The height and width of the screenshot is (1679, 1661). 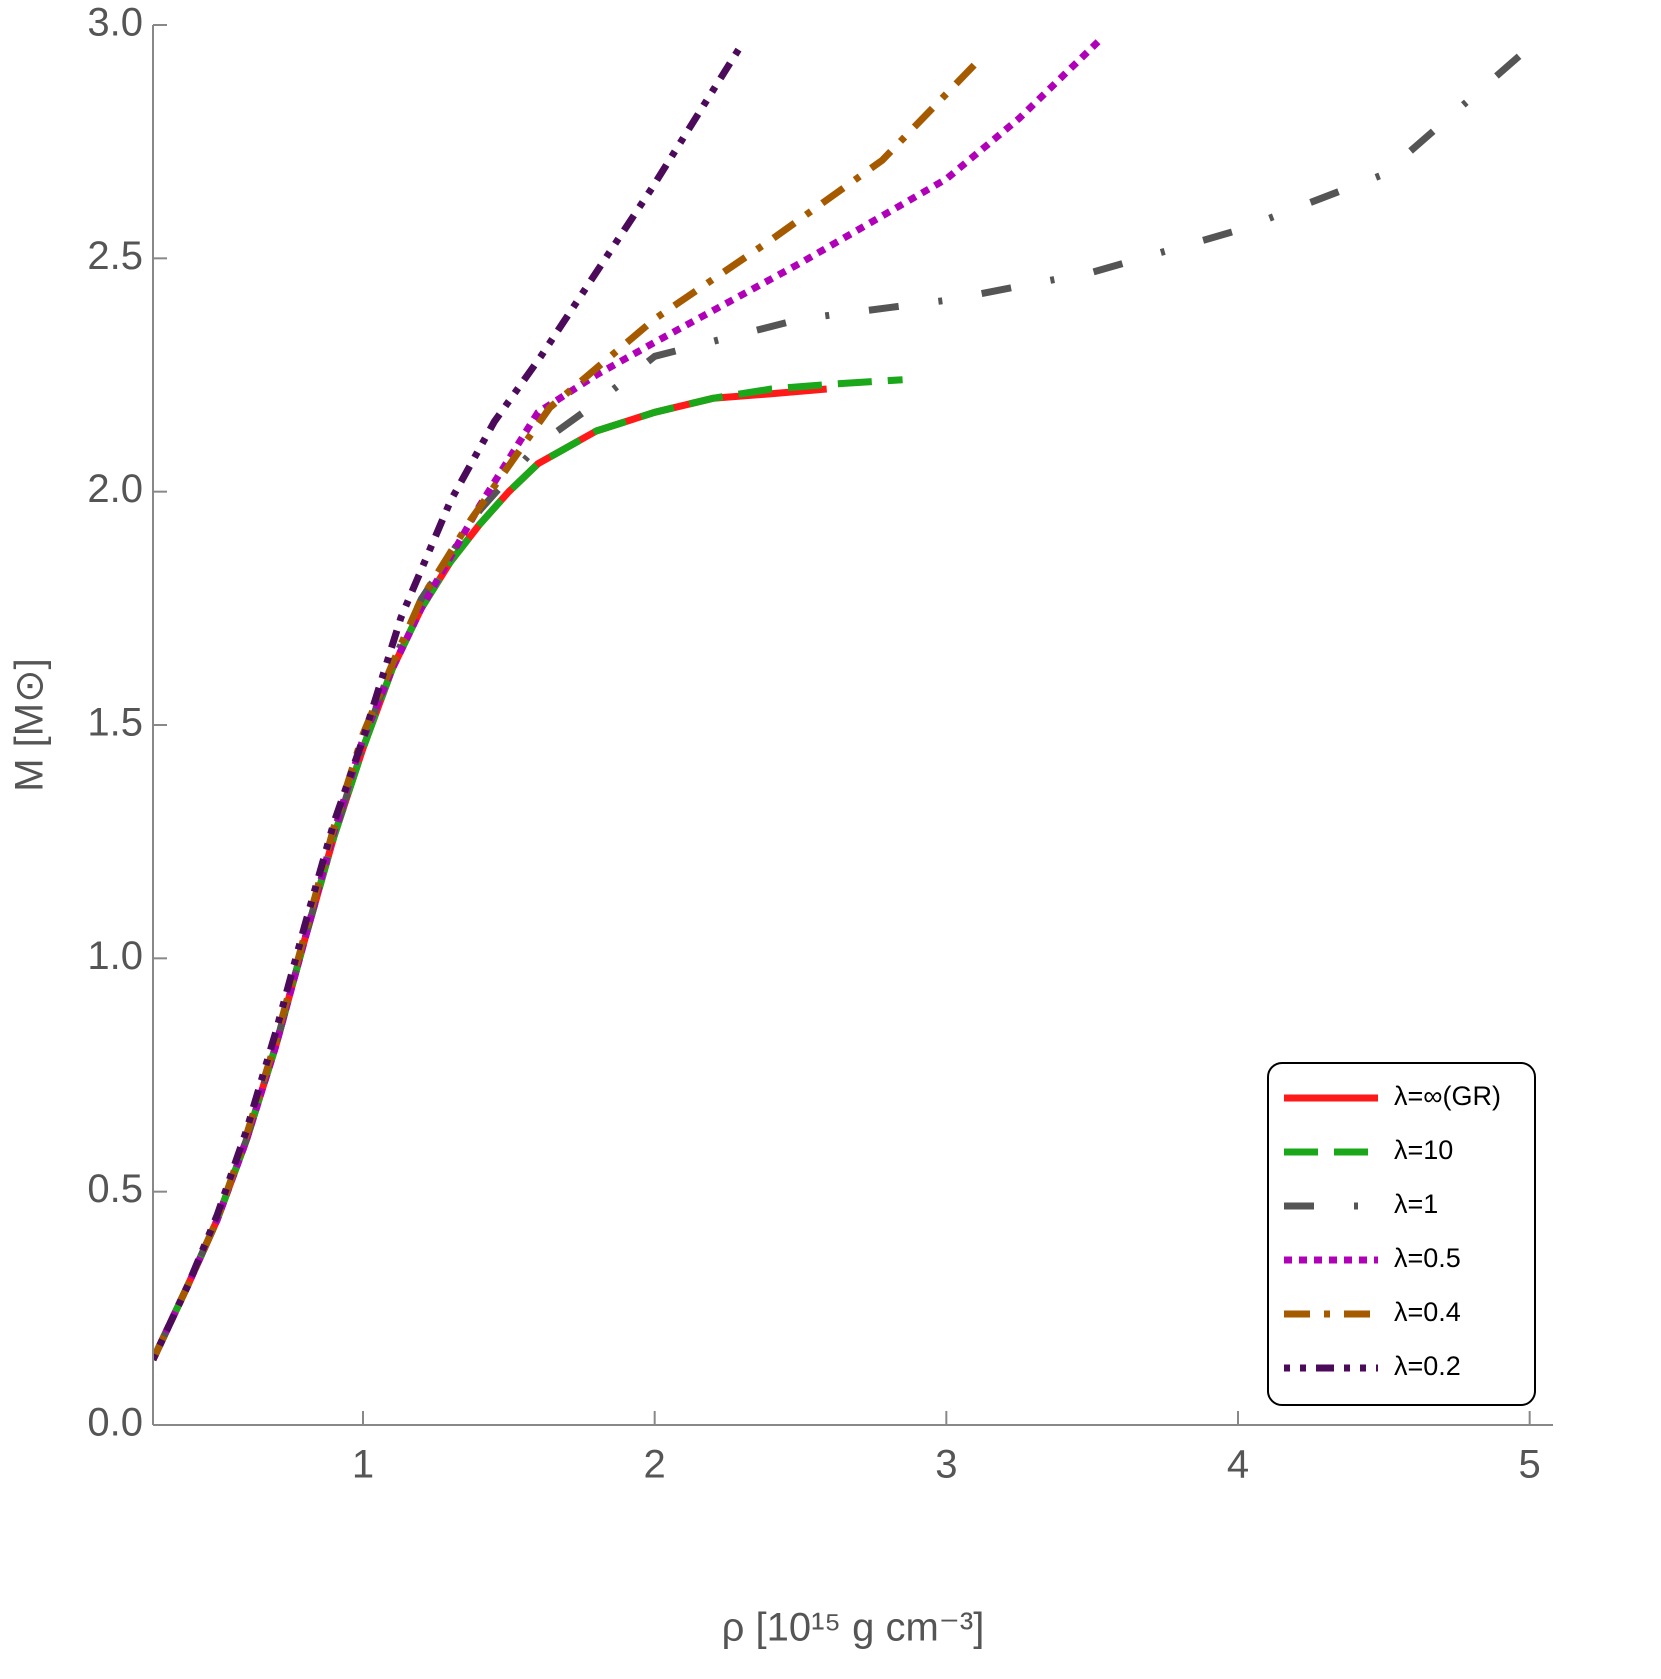 What do you see at coordinates (115, 1423) in the screenshot?
I see `y-tick-label: 0.0` at bounding box center [115, 1423].